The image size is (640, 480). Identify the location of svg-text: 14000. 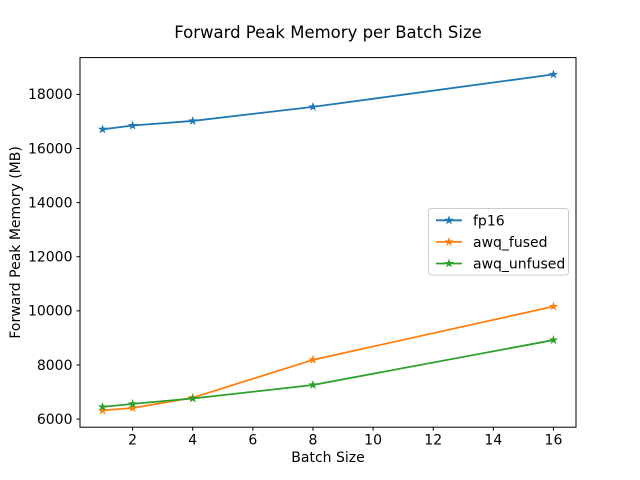
(50, 203).